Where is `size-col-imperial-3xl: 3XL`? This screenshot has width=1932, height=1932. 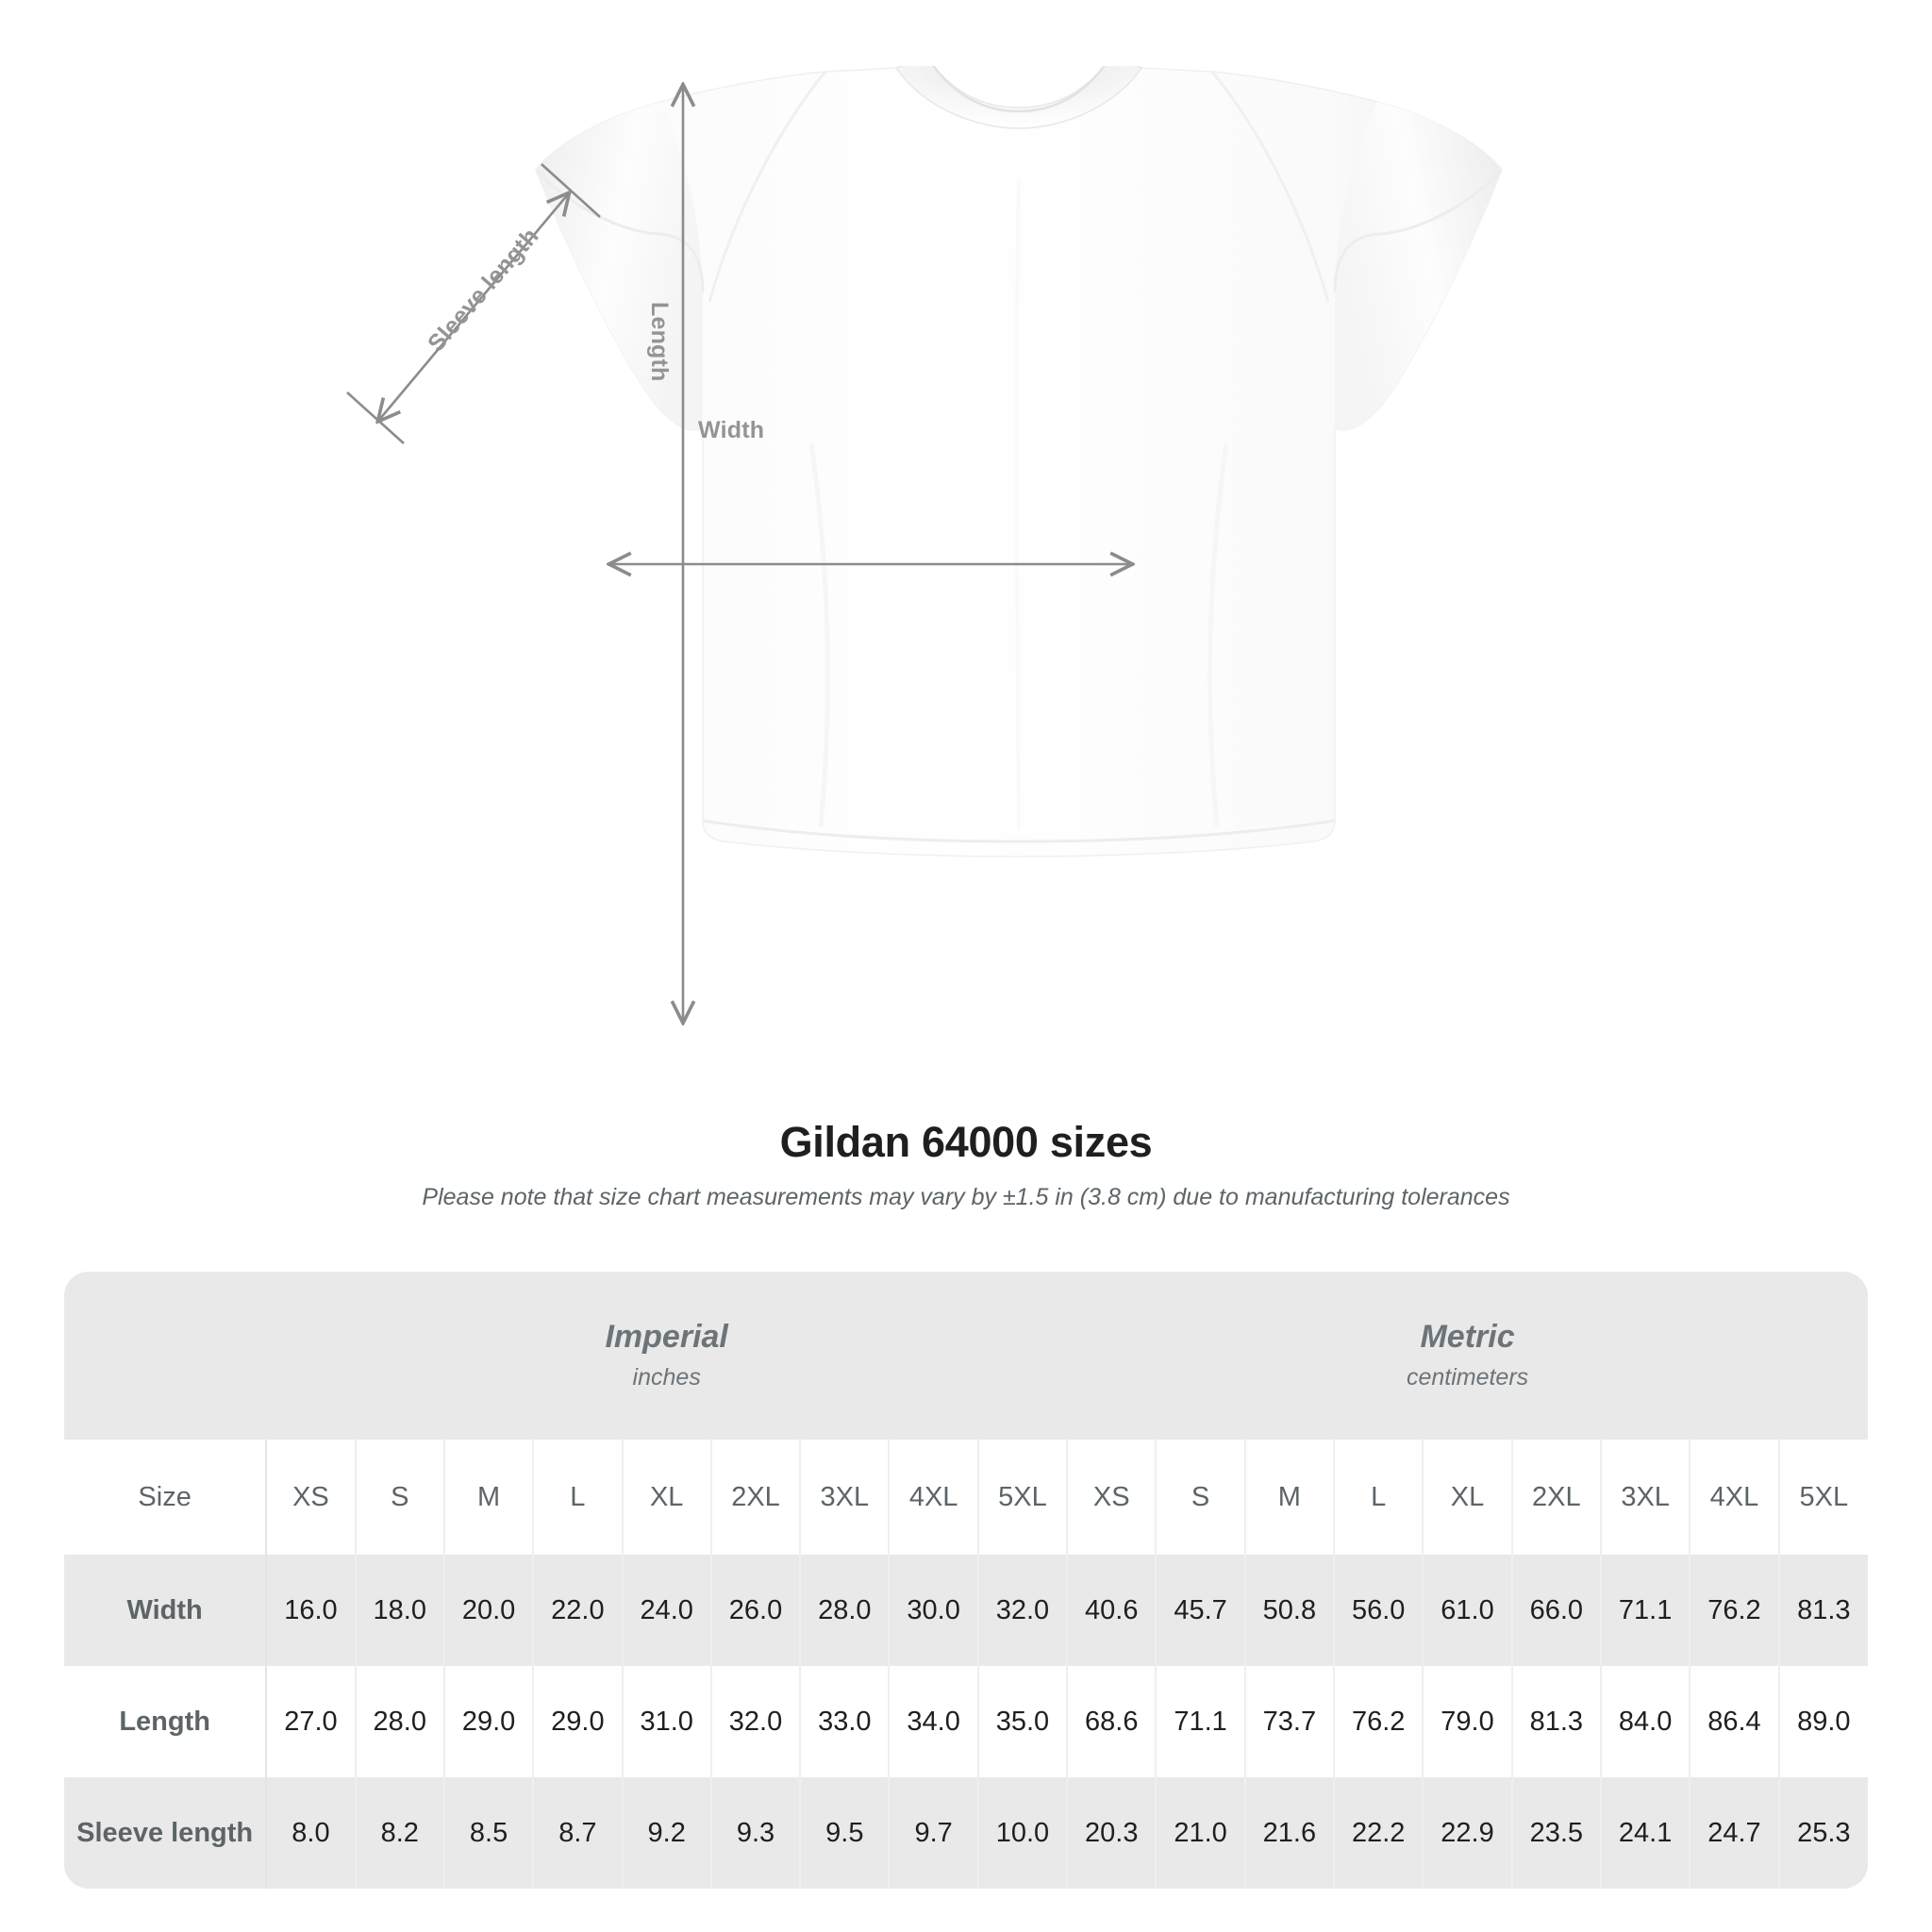 size-col-imperial-3xl: 3XL is located at coordinates (845, 1498).